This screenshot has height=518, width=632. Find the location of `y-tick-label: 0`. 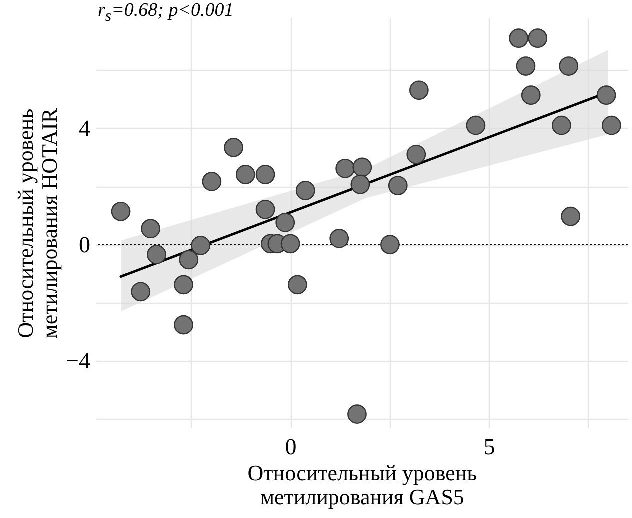

y-tick-label: 0 is located at coordinates (84, 245).